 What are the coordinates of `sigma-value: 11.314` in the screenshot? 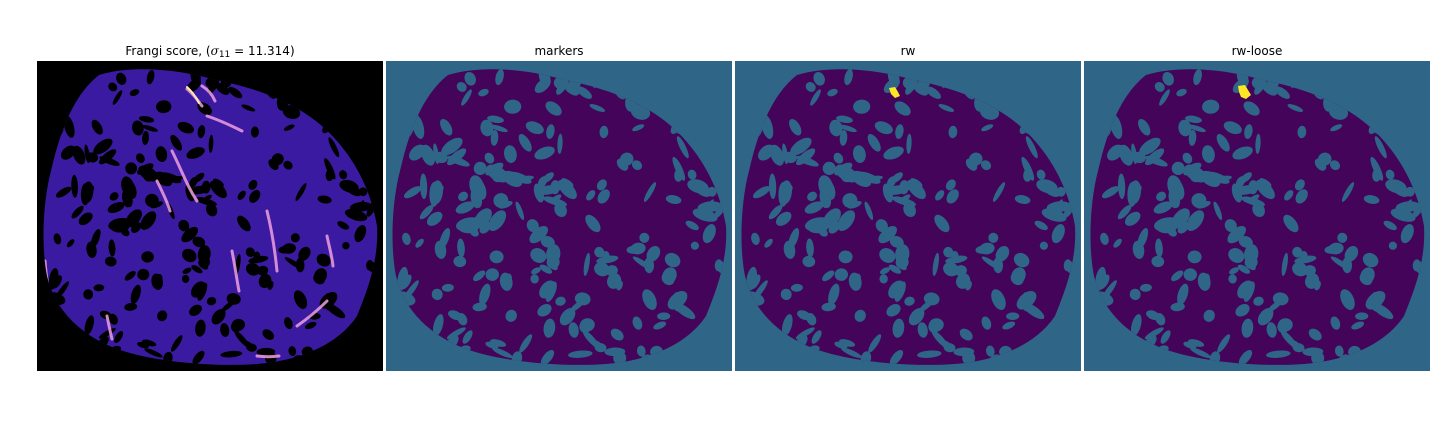 It's located at (268, 51).